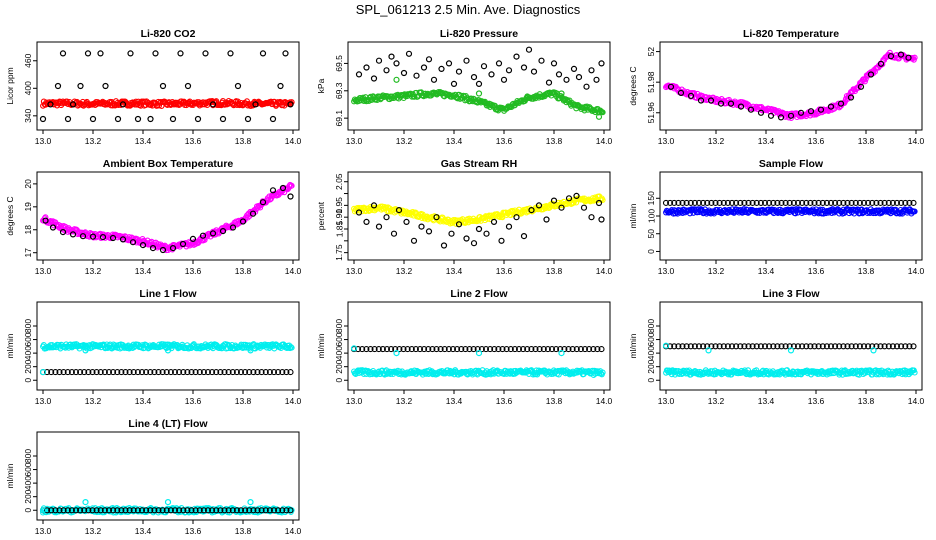 The width and height of the screenshot is (936, 540). What do you see at coordinates (168, 216) in the screenshot?
I see `plot-frame` at bounding box center [168, 216].